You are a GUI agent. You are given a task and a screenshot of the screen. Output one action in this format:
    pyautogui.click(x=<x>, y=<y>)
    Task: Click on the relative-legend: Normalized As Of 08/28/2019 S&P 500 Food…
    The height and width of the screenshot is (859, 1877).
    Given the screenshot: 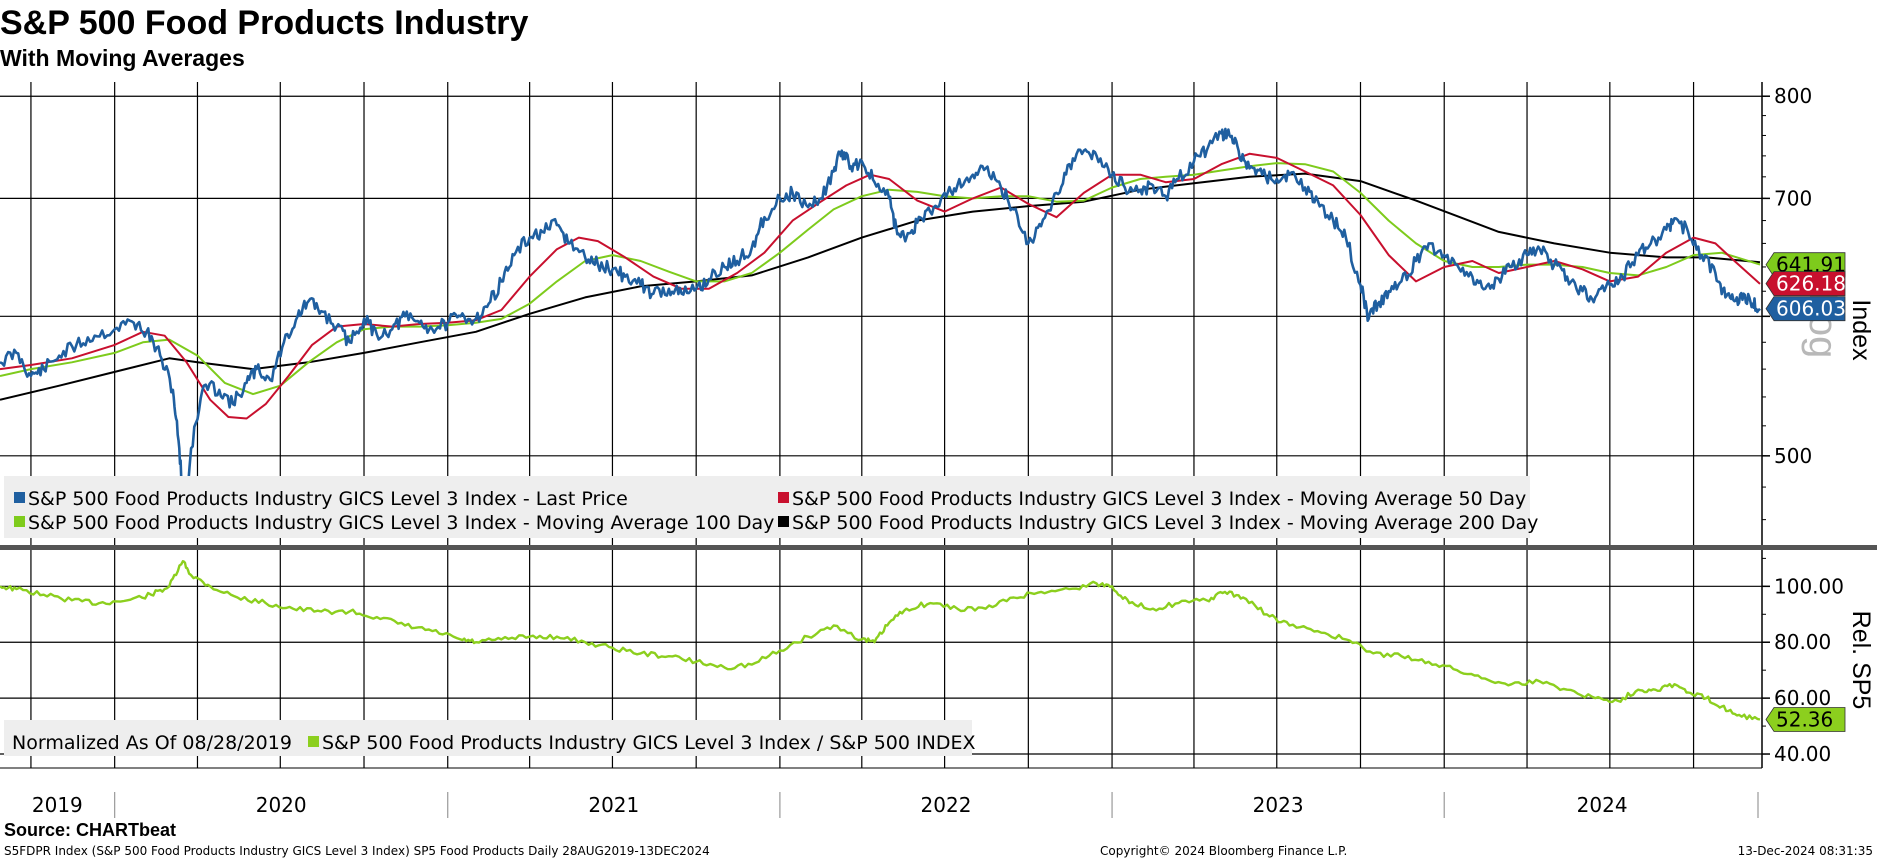 What is the action you would take?
    pyautogui.click(x=490, y=738)
    